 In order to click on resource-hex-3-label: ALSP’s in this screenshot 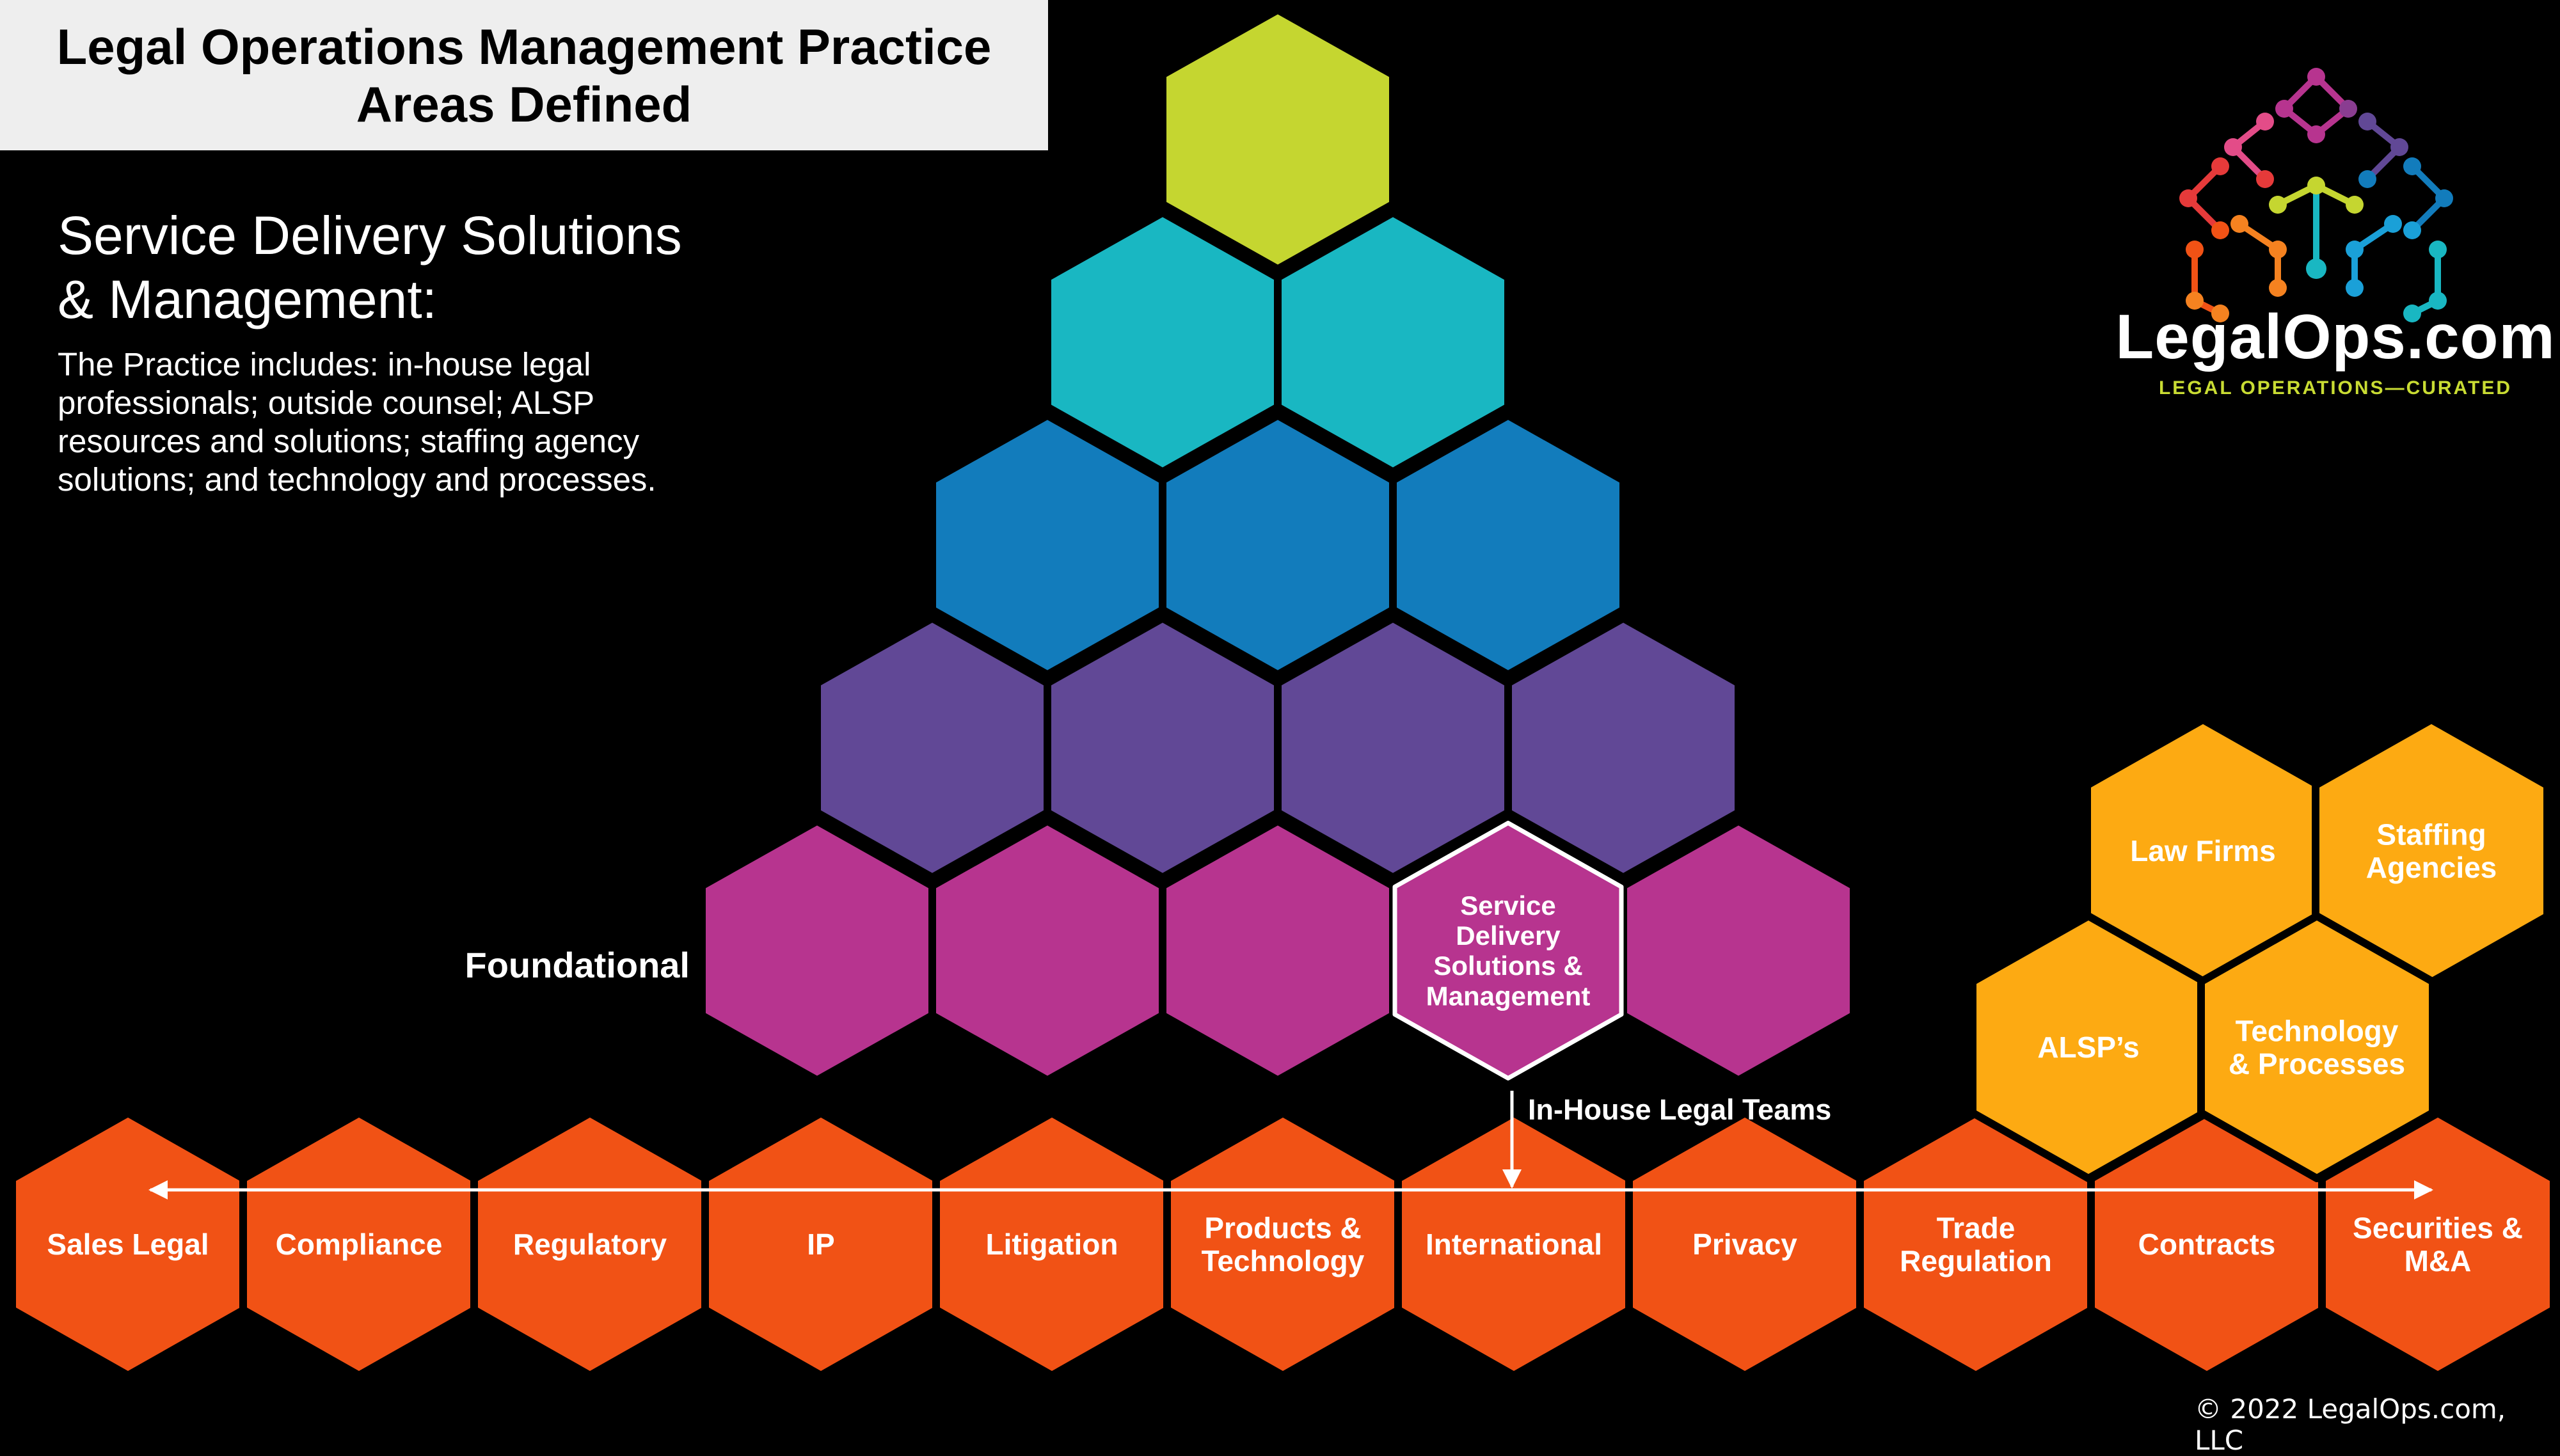, I will do `click(2088, 1047)`.